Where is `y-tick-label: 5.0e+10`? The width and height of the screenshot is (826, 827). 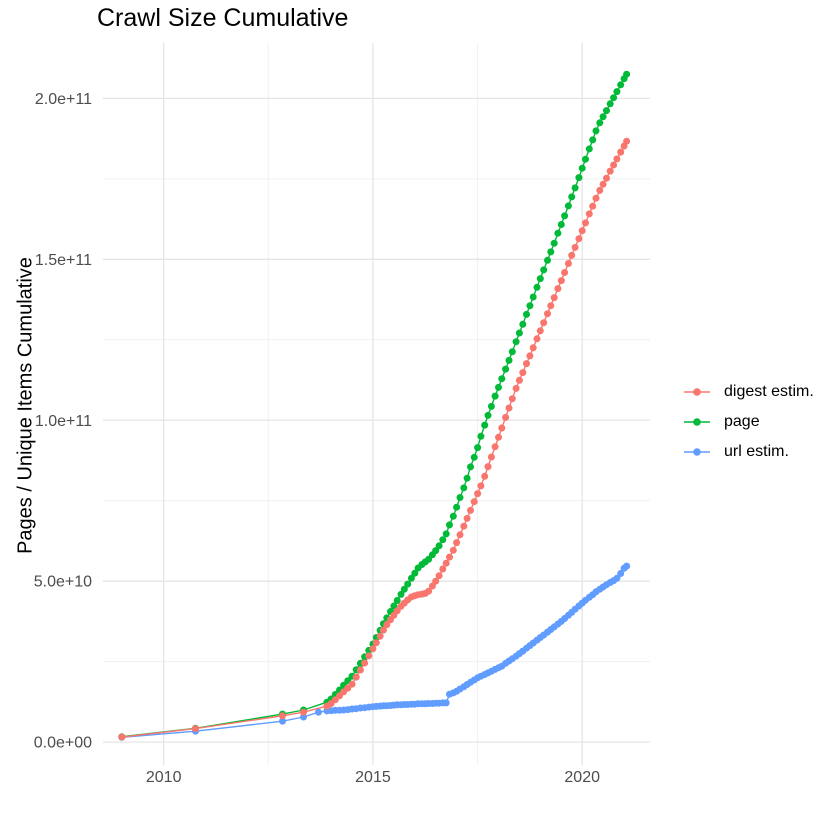
y-tick-label: 5.0e+10 is located at coordinates (63, 582).